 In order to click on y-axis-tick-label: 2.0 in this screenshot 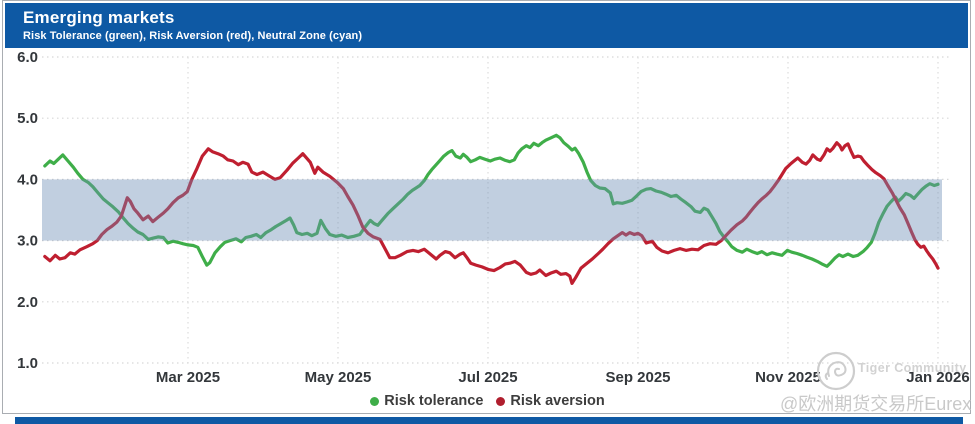, I will do `click(27, 302)`.